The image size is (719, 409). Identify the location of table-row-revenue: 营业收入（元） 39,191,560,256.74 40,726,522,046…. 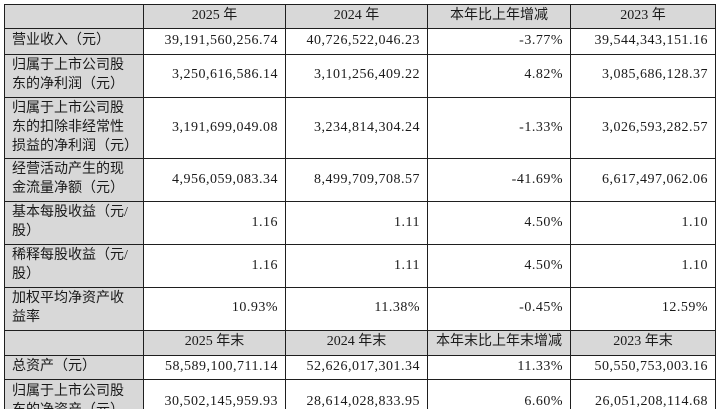
(360, 41).